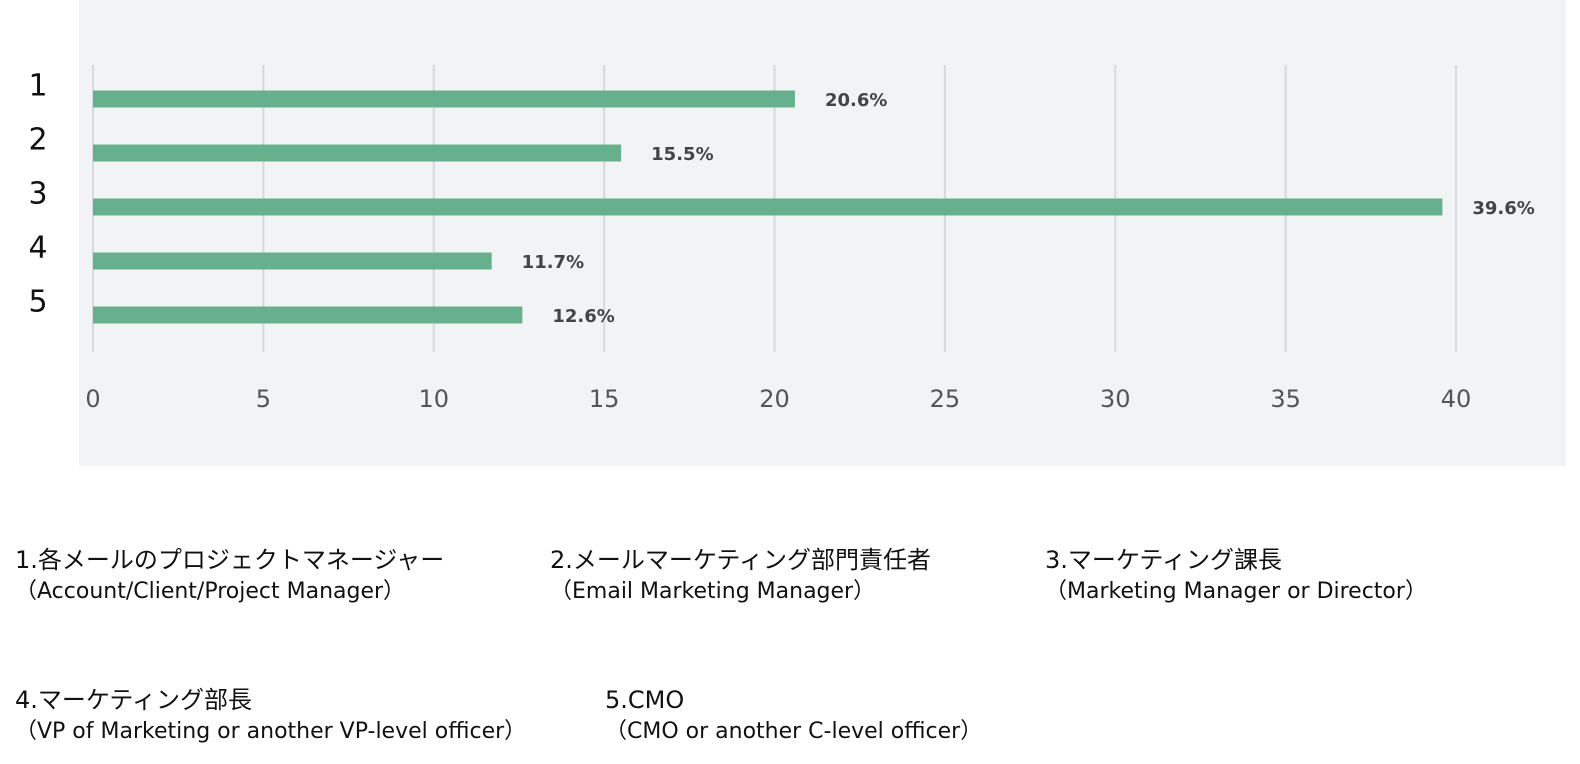  I want to click on note-subtitle: （Marketing Manager or Director）, so click(1236, 591).